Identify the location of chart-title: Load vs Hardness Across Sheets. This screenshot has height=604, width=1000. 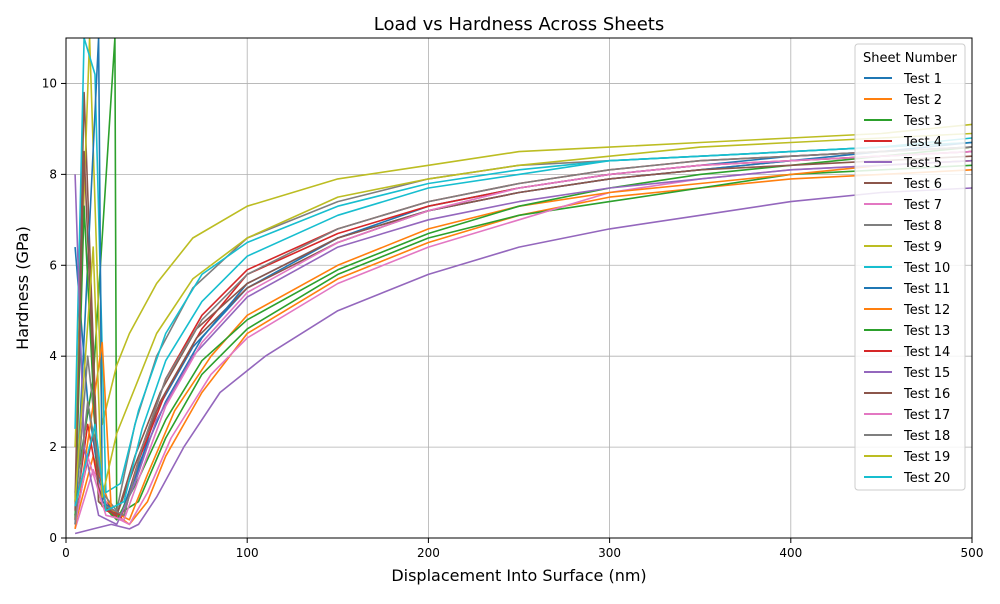
(519, 24).